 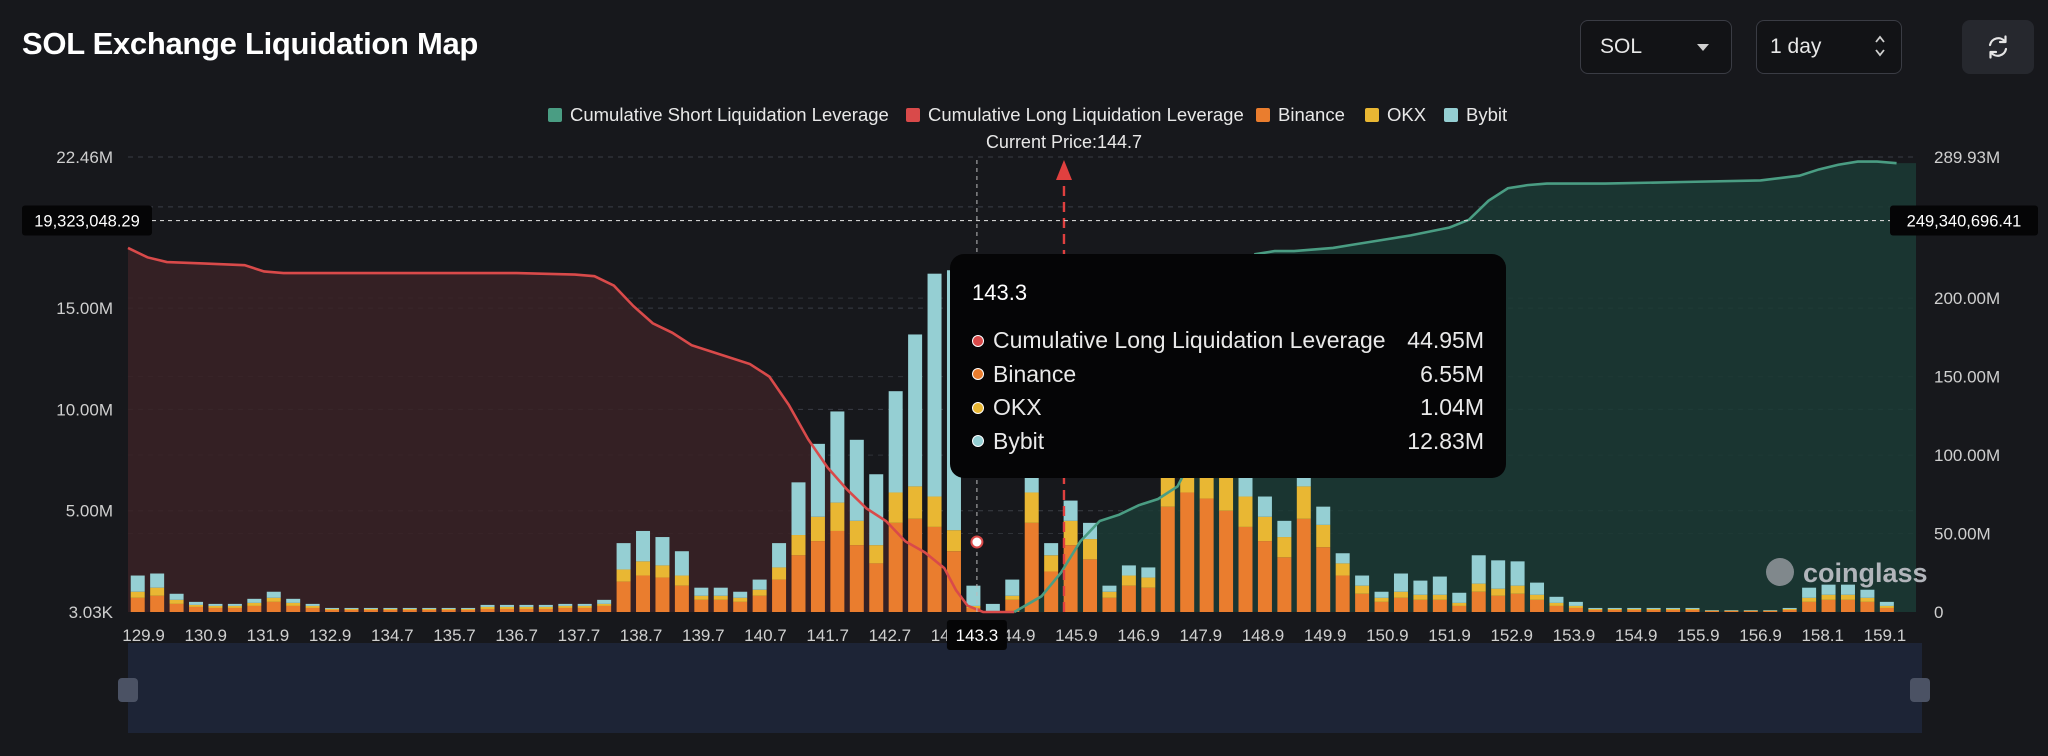 What do you see at coordinates (1138, 635) in the screenshot?
I see `x-tick-label: 146.9` at bounding box center [1138, 635].